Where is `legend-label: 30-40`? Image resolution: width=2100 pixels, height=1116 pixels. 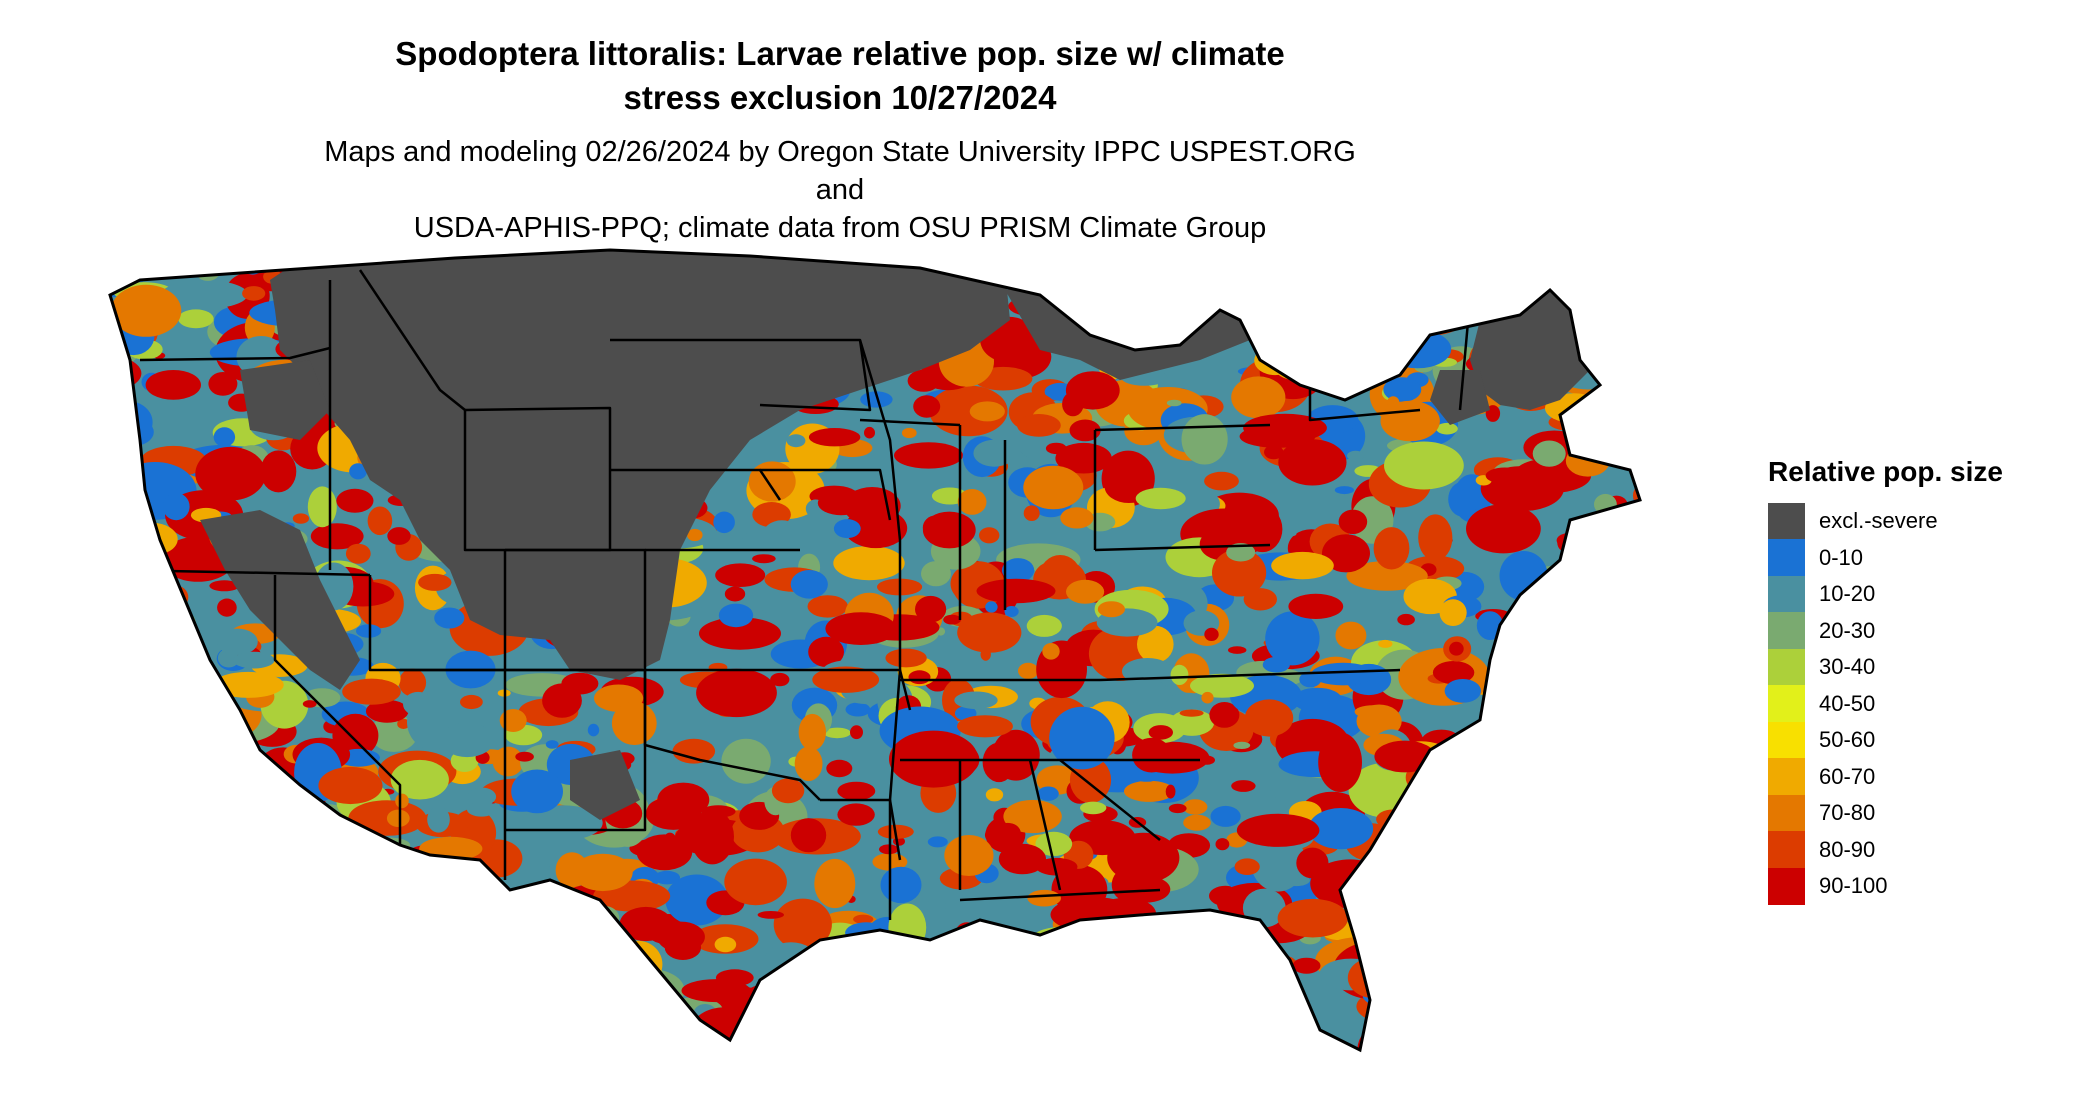
legend-label: 30-40 is located at coordinates (1847, 667).